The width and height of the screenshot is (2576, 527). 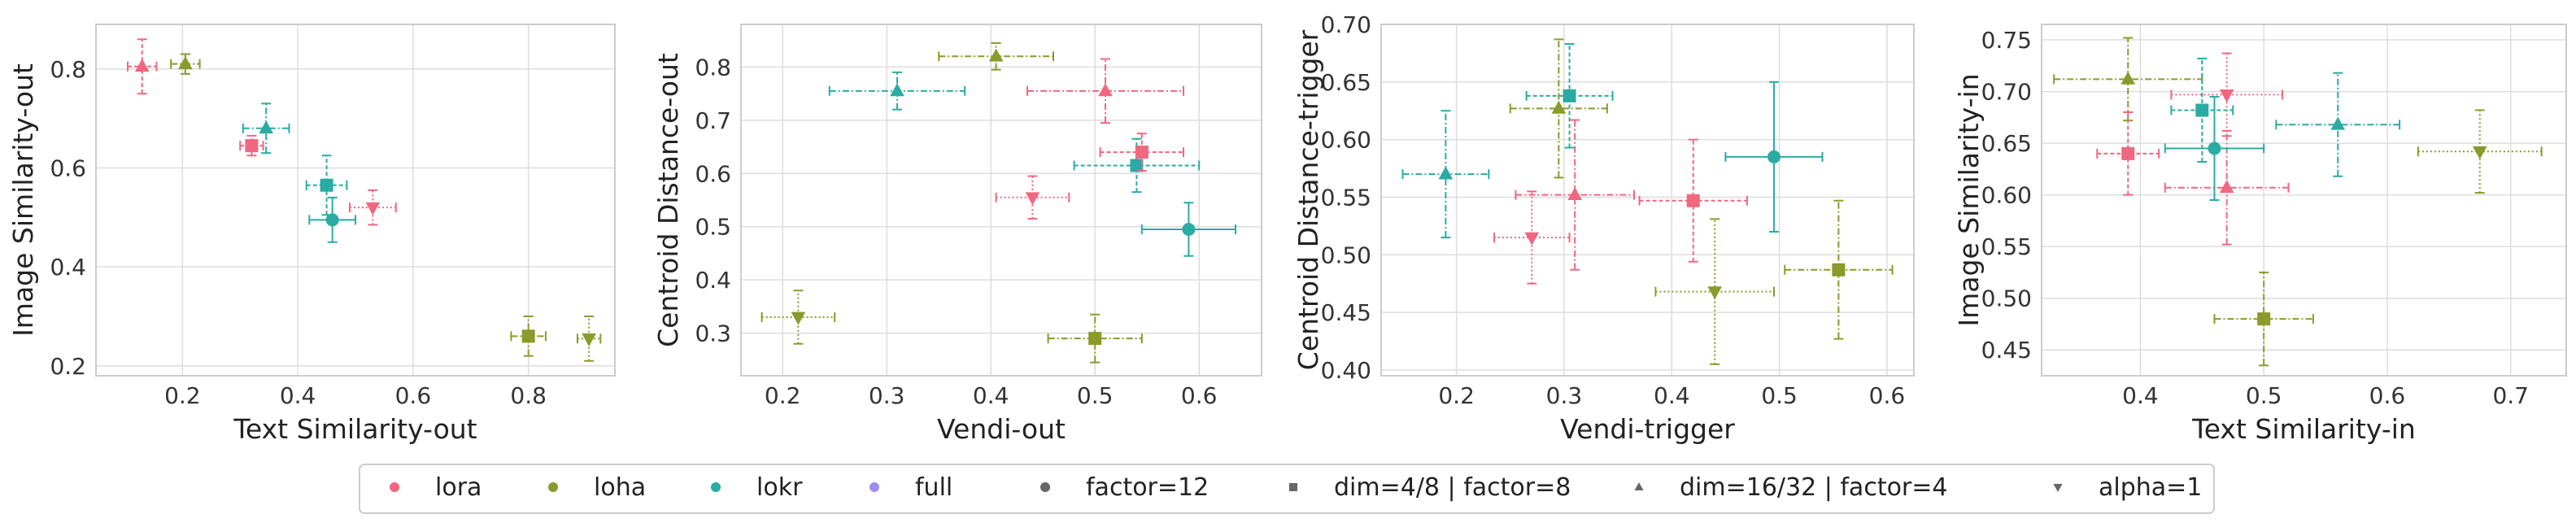 I want to click on legend-frame, so click(x=1287, y=489).